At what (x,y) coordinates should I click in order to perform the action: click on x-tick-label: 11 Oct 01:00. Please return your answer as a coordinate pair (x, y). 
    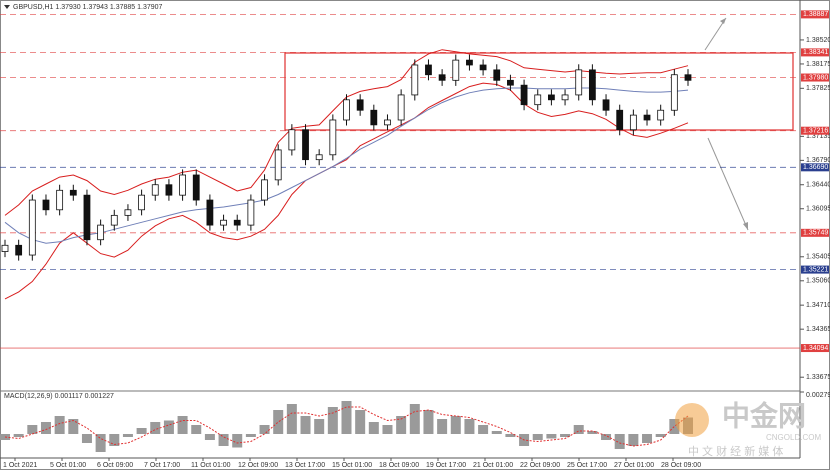
    Looking at the image, I should click on (211, 465).